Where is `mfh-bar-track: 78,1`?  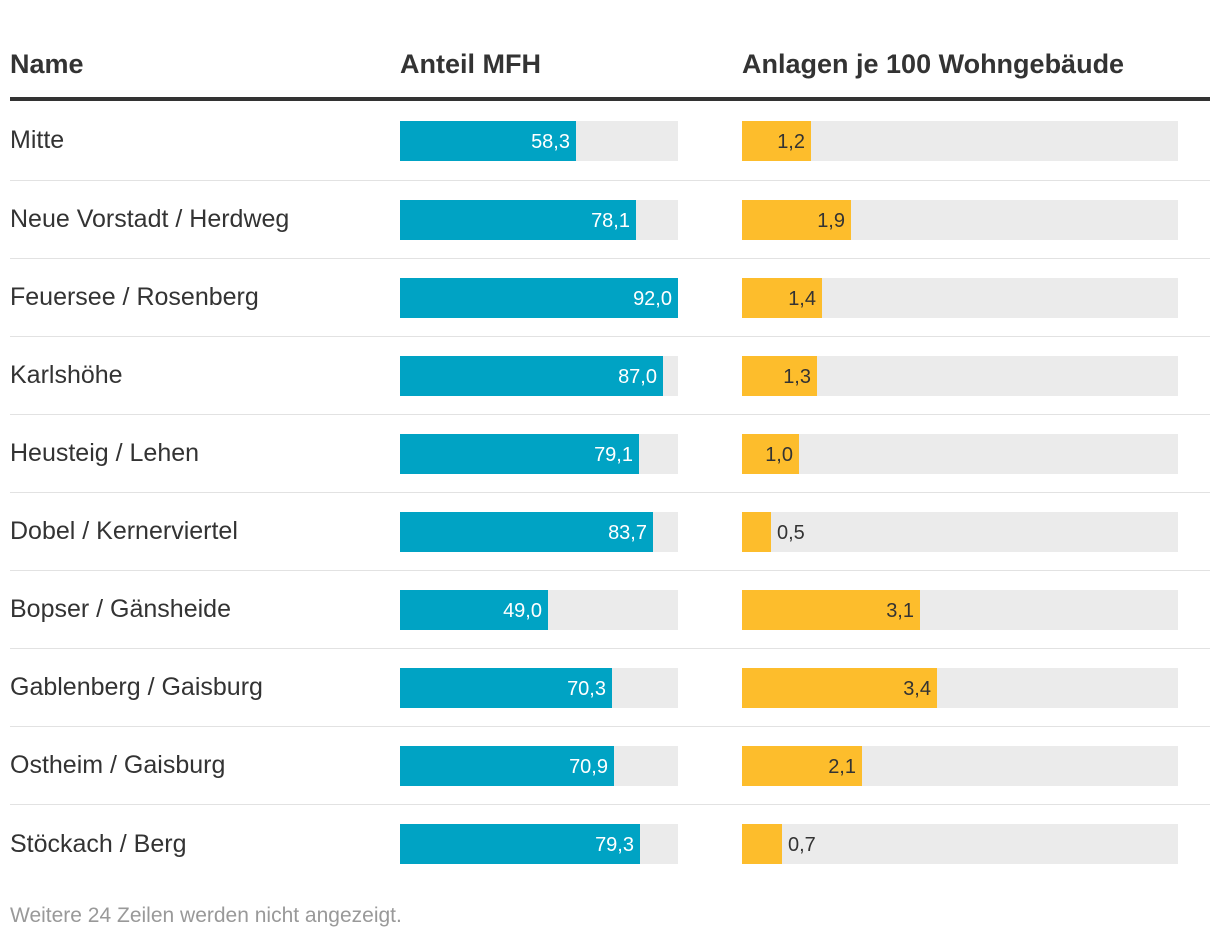 mfh-bar-track: 78,1 is located at coordinates (539, 219).